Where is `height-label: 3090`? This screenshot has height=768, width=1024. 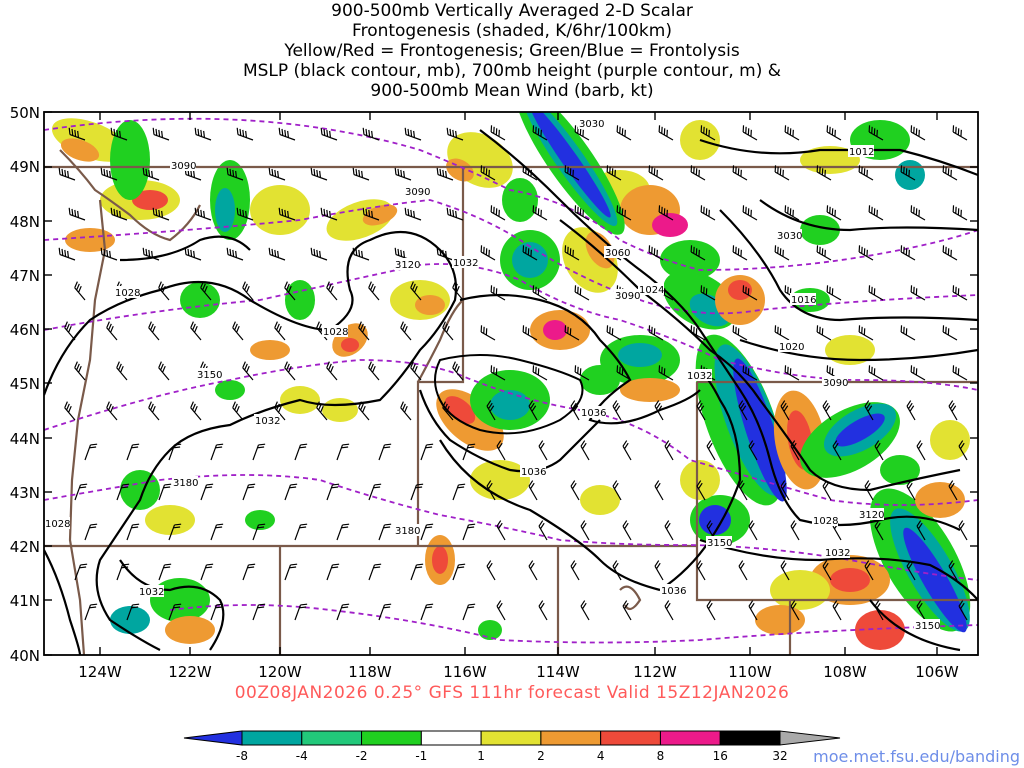 height-label: 3090 is located at coordinates (835, 383).